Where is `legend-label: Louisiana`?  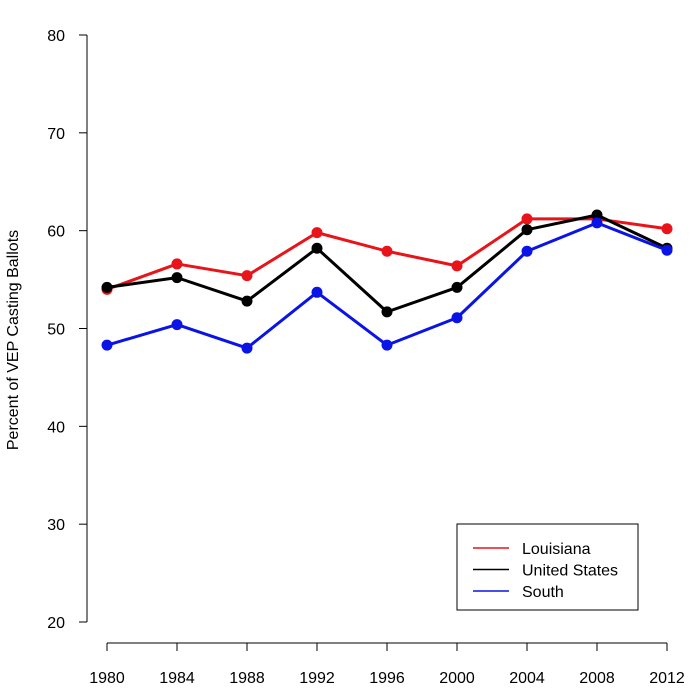
legend-label: Louisiana is located at coordinates (556, 549).